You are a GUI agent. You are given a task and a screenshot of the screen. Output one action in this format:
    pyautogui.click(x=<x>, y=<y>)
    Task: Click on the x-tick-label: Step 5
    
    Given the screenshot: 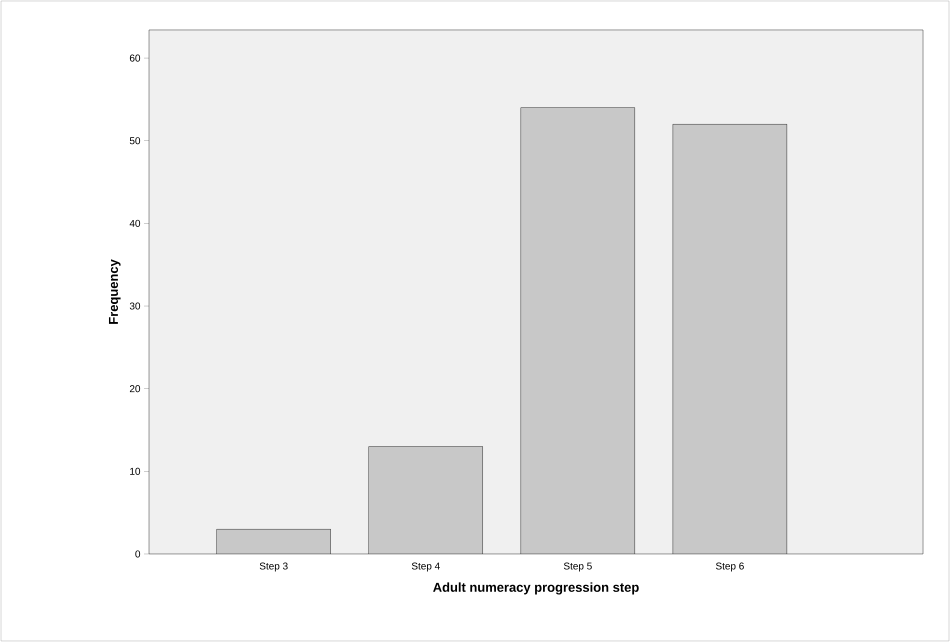 What is the action you would take?
    pyautogui.click(x=578, y=567)
    